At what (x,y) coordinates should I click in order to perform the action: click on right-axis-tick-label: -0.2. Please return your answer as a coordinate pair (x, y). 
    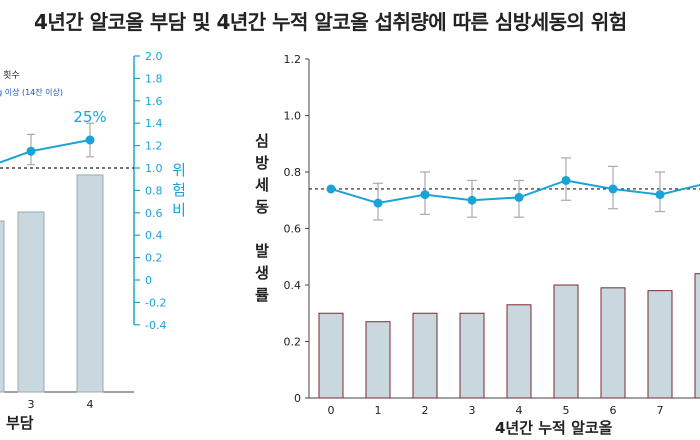
    Looking at the image, I should click on (155, 302).